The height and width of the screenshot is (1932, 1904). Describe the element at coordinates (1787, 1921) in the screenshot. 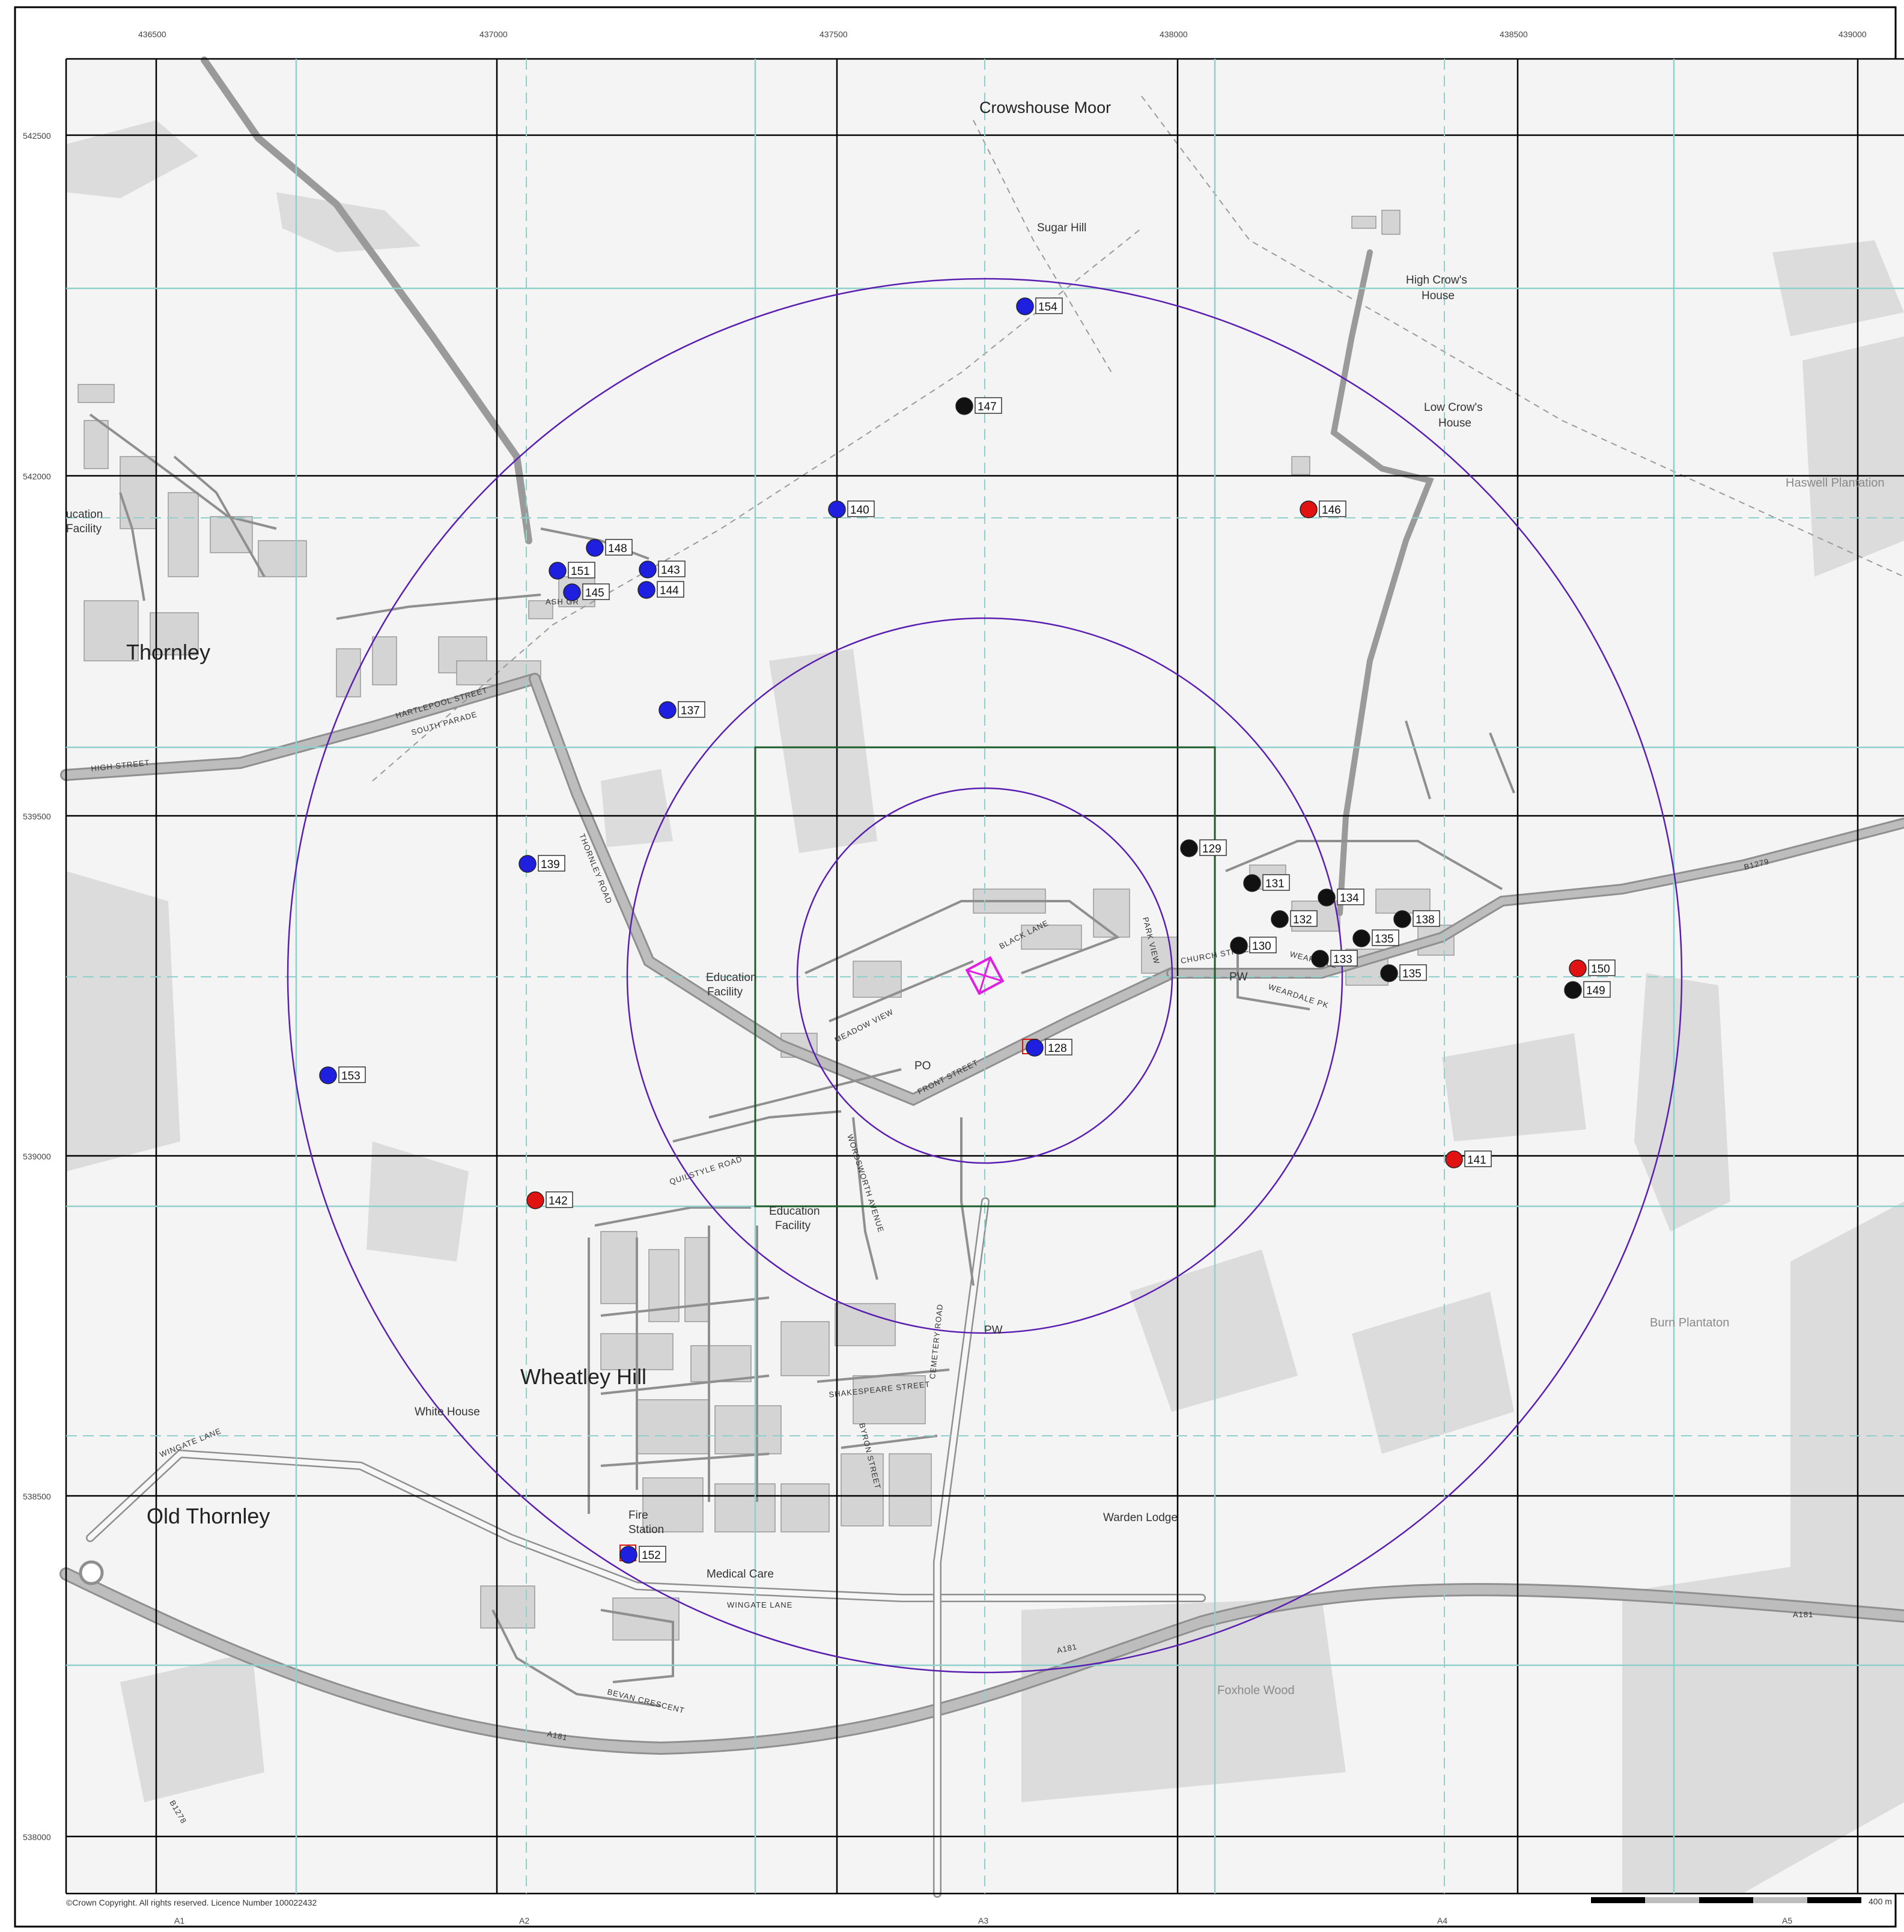

I see `zone-a5: A5` at that location.